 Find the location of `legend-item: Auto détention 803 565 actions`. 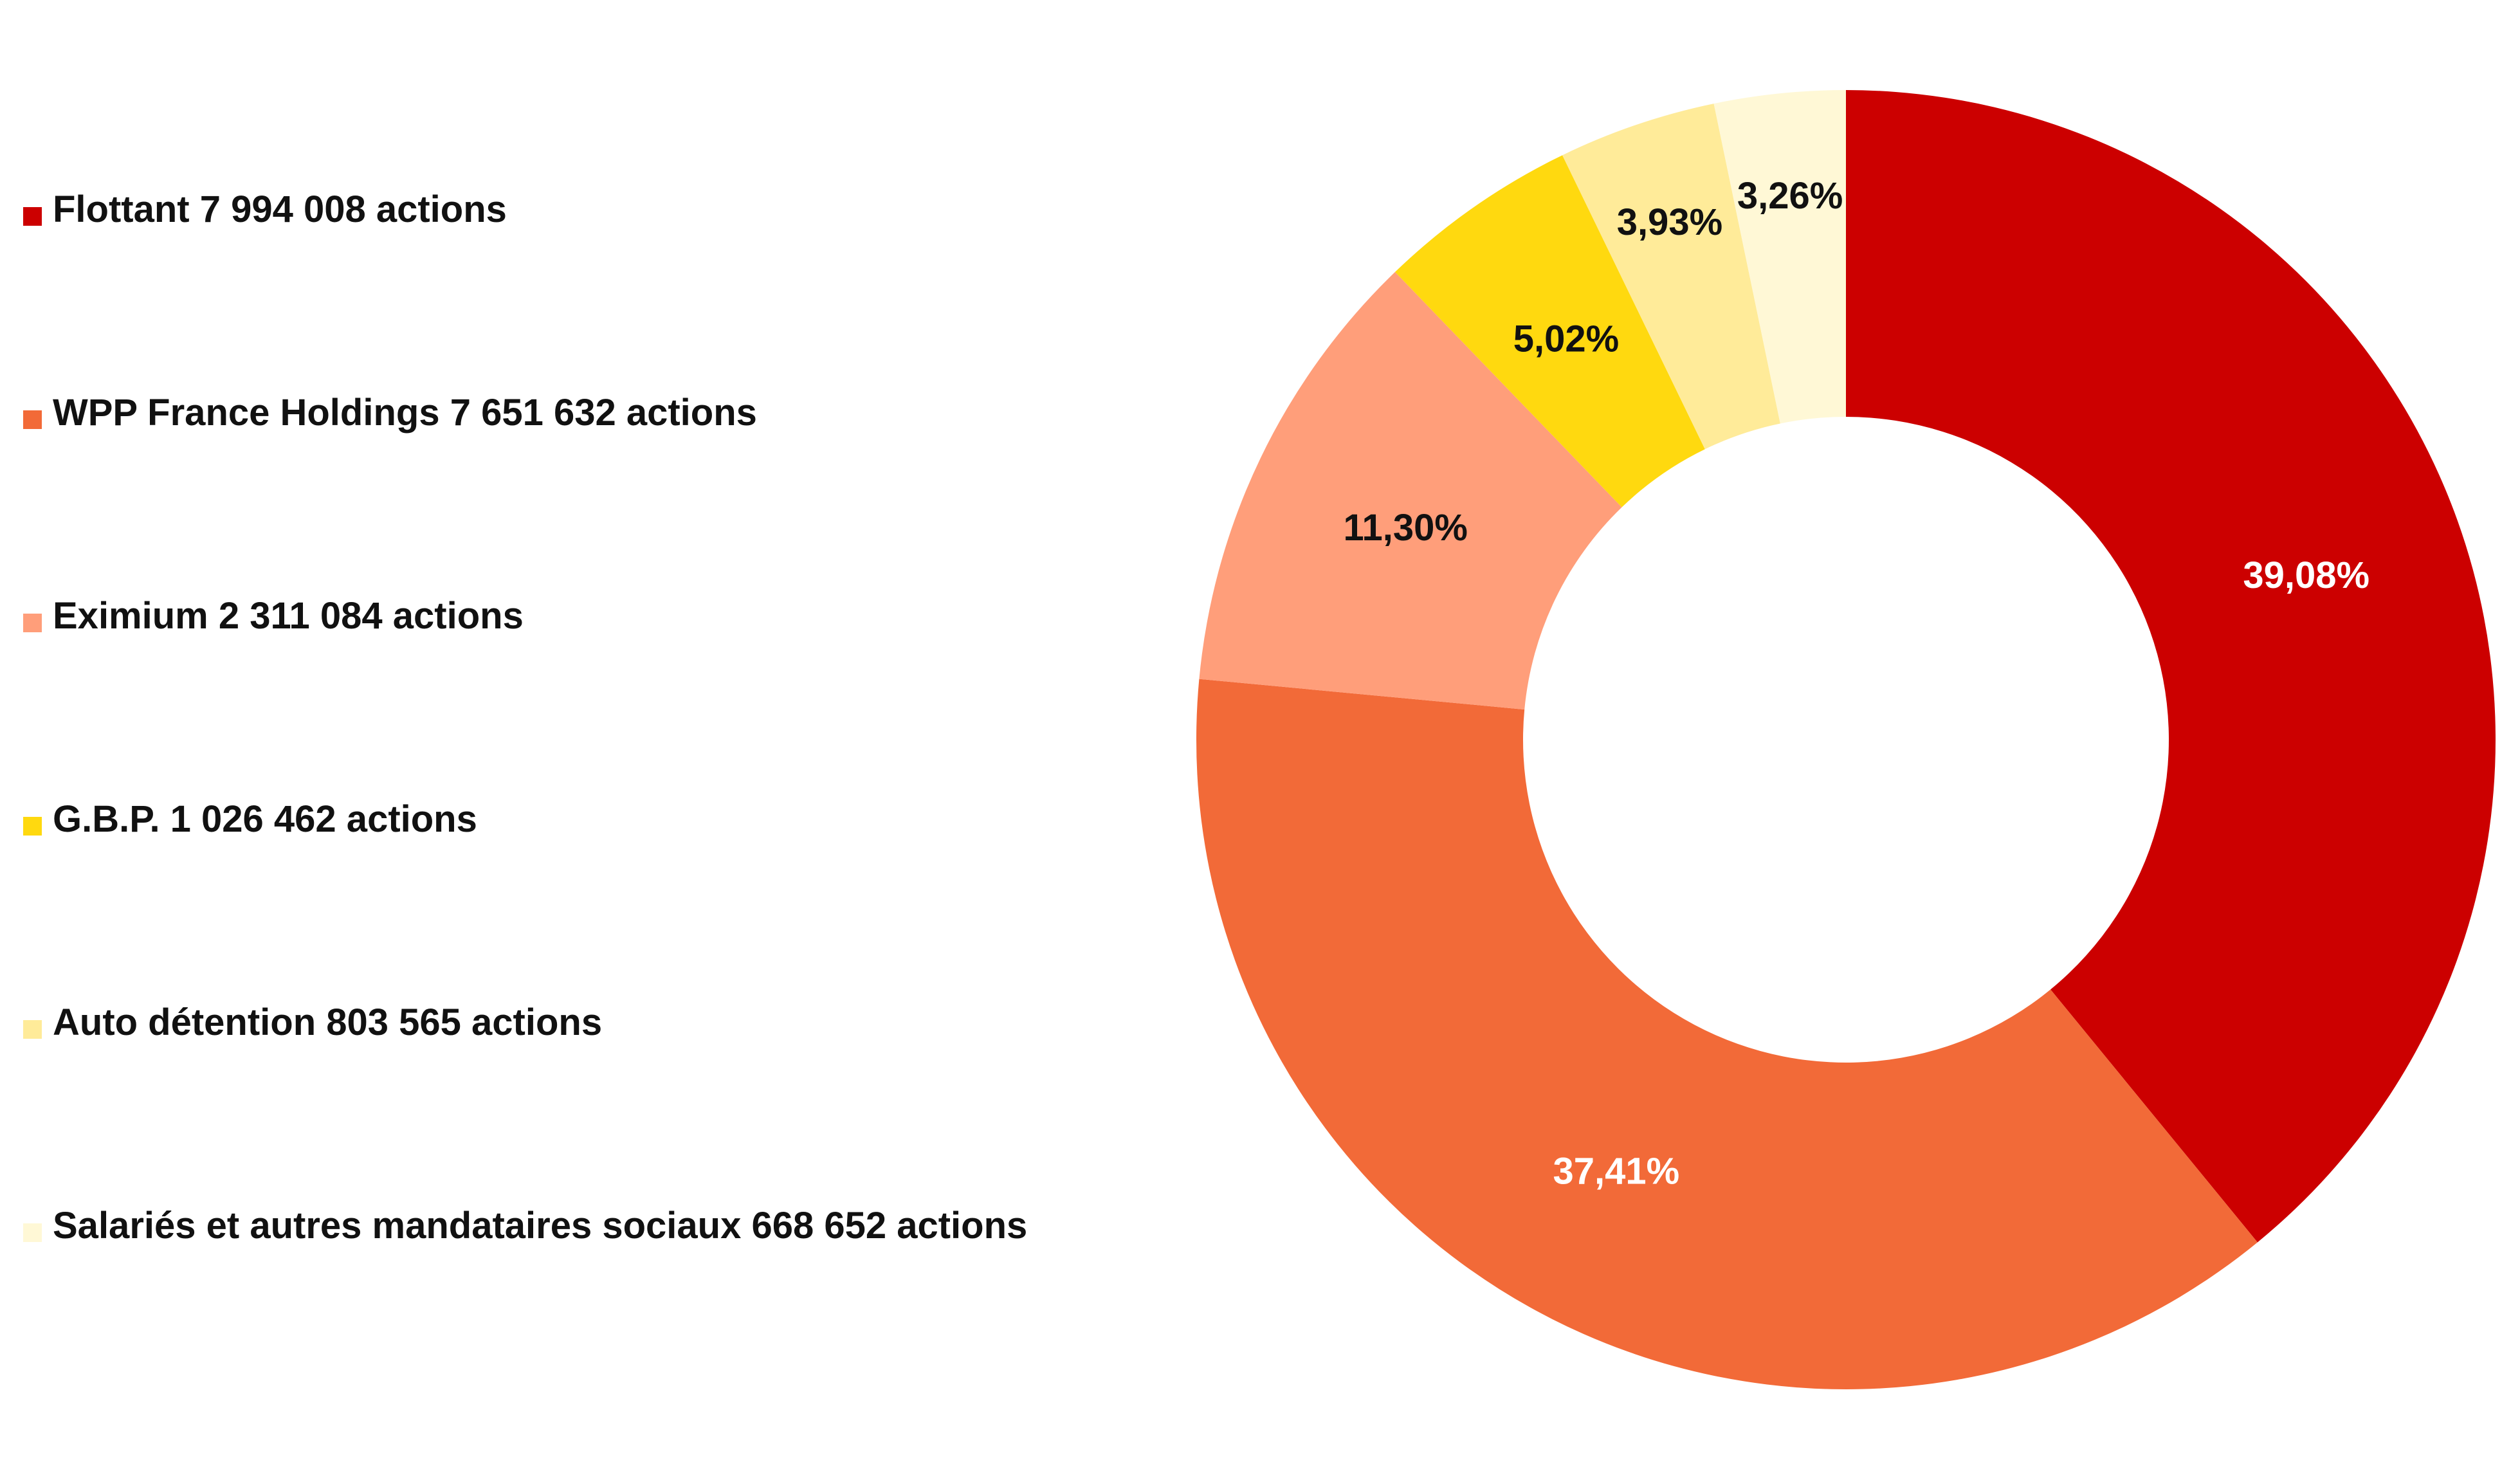

legend-item: Auto détention 803 565 actions is located at coordinates (557, 1075).